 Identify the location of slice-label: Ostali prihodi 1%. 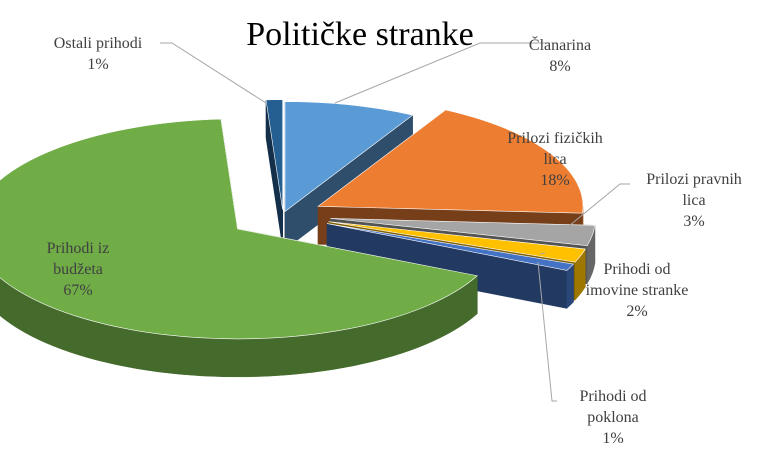
(98, 54).